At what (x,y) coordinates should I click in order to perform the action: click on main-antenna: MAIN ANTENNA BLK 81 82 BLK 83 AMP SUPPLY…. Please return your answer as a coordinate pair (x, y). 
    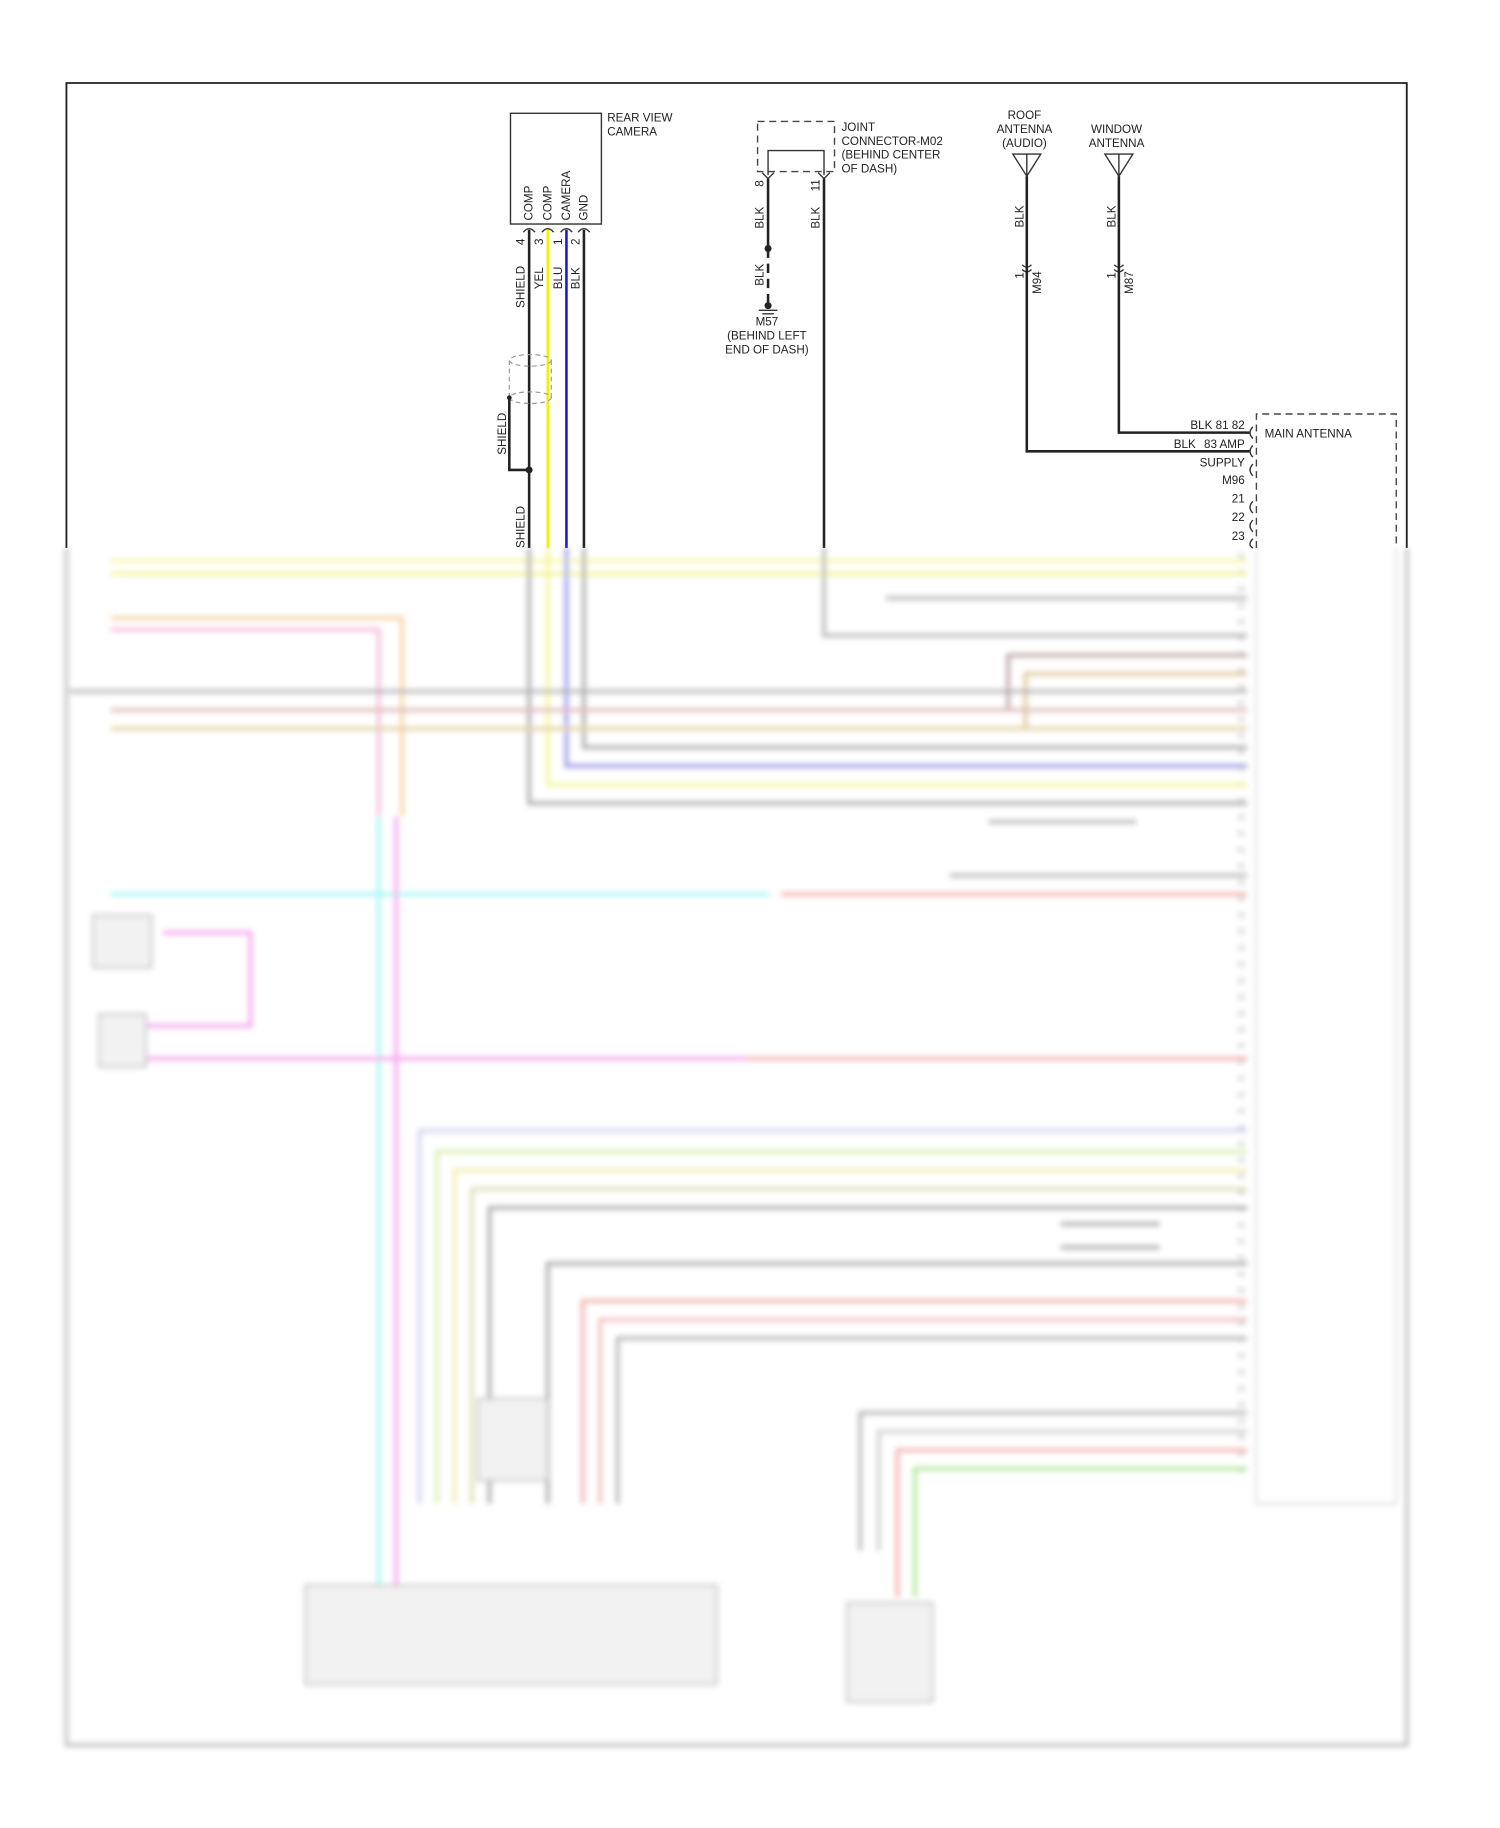
    Looking at the image, I should click on (1285, 481).